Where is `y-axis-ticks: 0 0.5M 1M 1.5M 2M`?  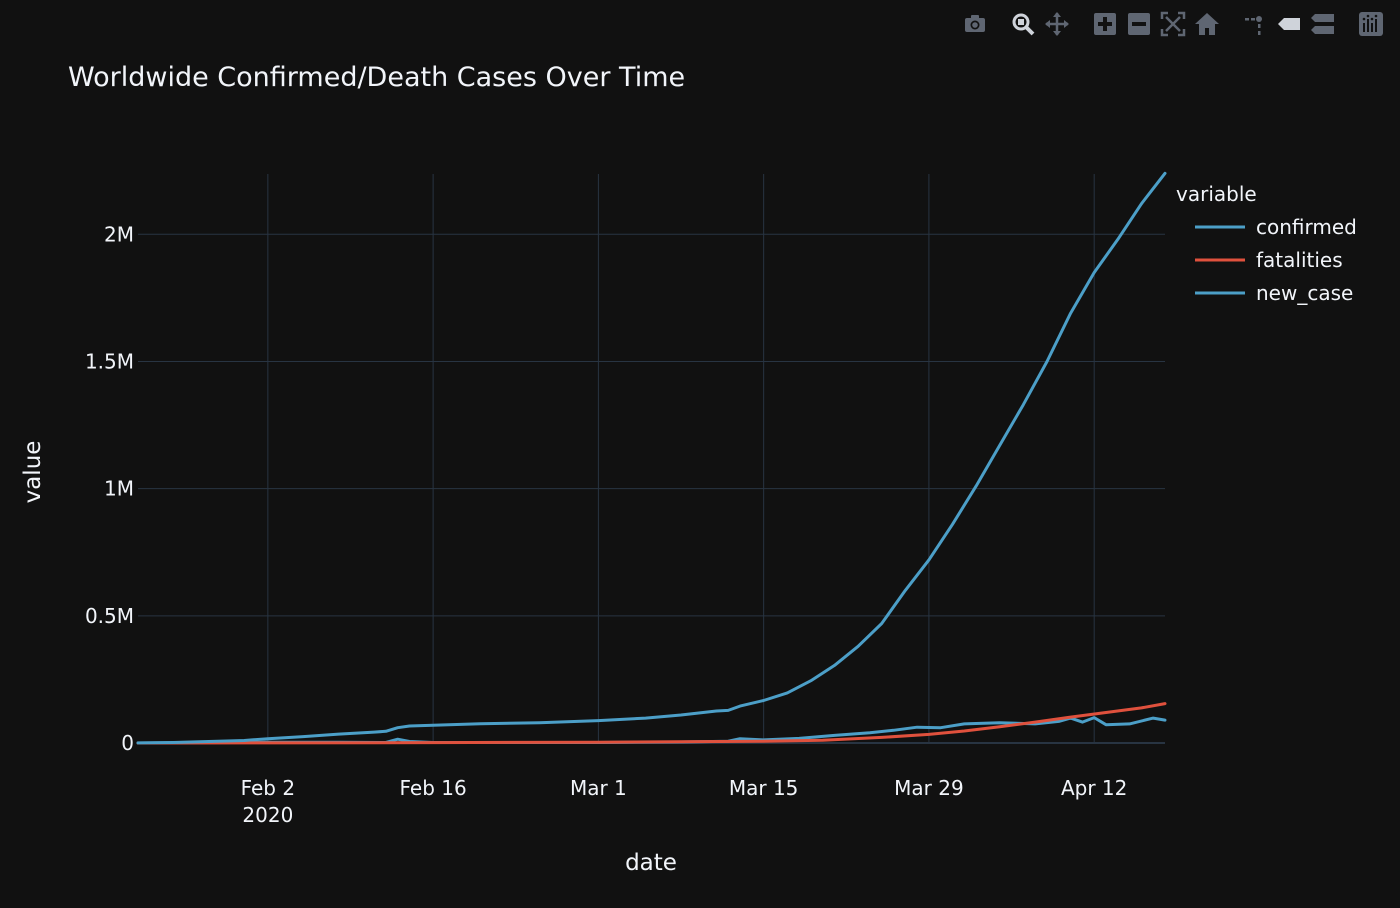
y-axis-ticks: 0 0.5M 1M 1.5M 2M is located at coordinates (109, 488).